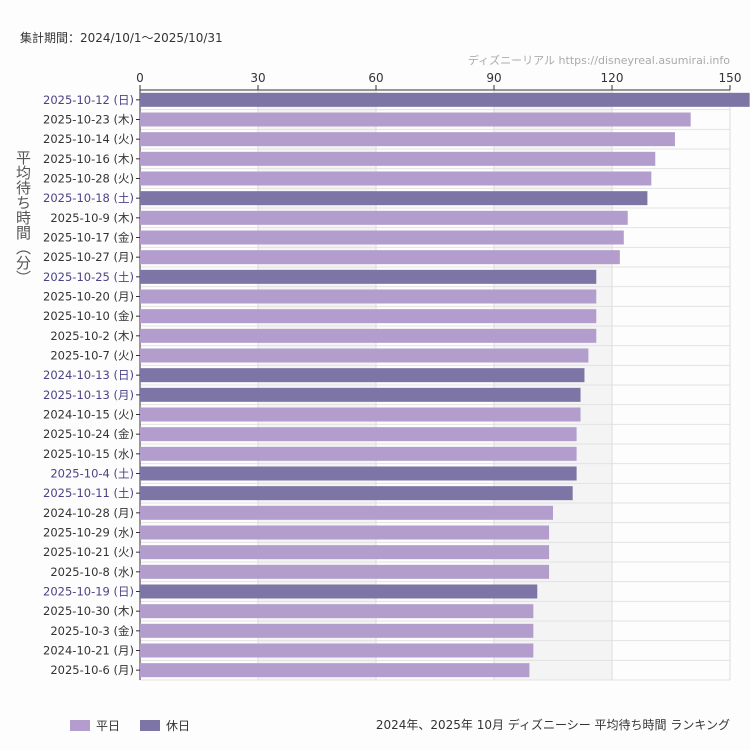 The height and width of the screenshot is (750, 750). Describe the element at coordinates (121, 38) in the screenshot. I see `aggregation-period: 集計期間：2024/10/1〜2025/10/31` at that location.